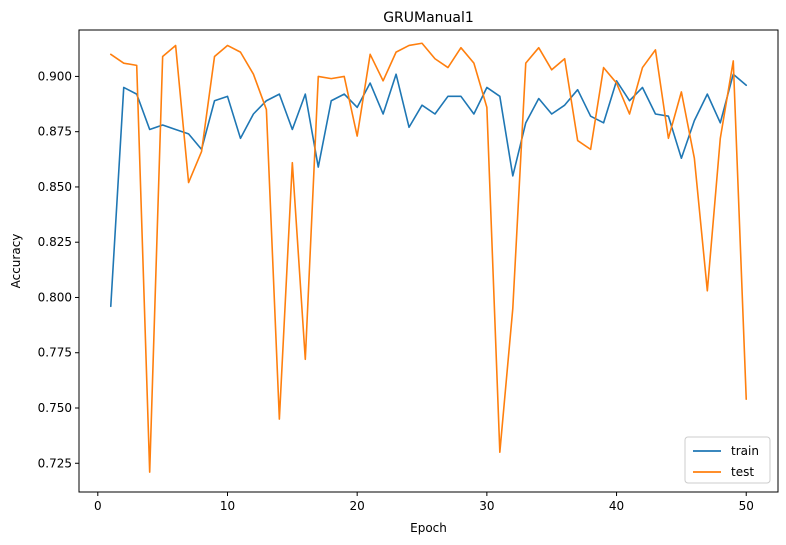  What do you see at coordinates (742, 472) in the screenshot?
I see `legend-label-test: test` at bounding box center [742, 472].